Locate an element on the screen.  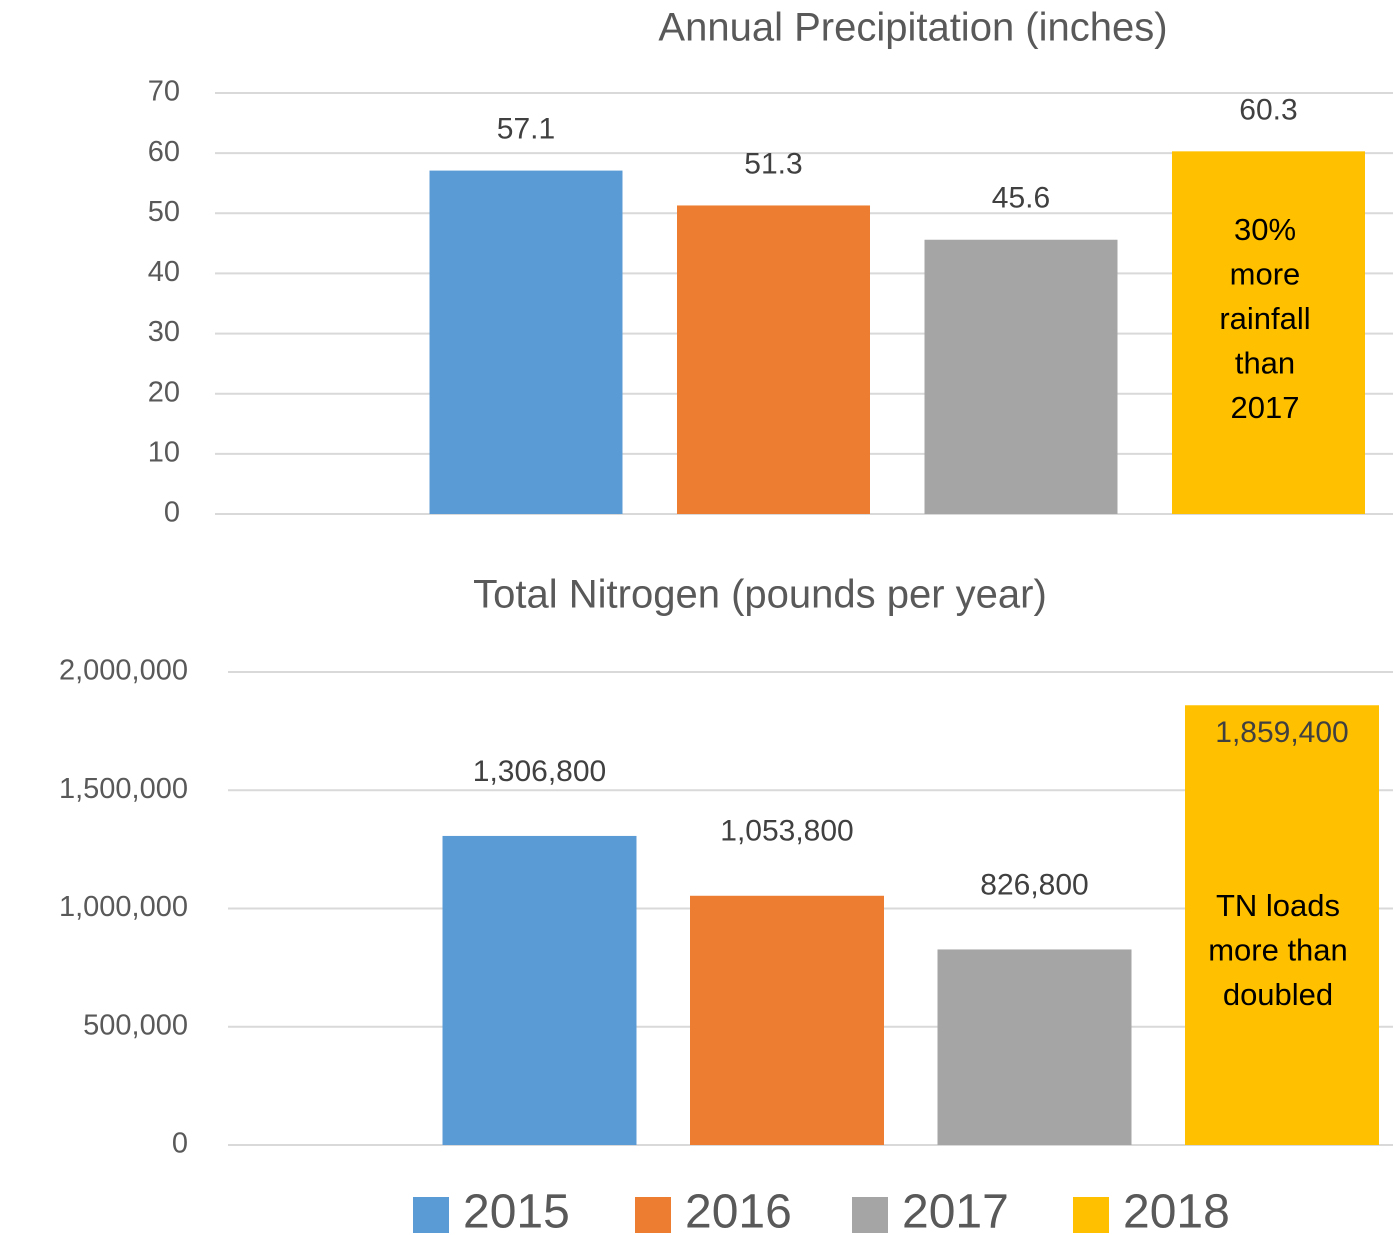
y-tick-label: 1,500,000 is located at coordinates (123, 789).